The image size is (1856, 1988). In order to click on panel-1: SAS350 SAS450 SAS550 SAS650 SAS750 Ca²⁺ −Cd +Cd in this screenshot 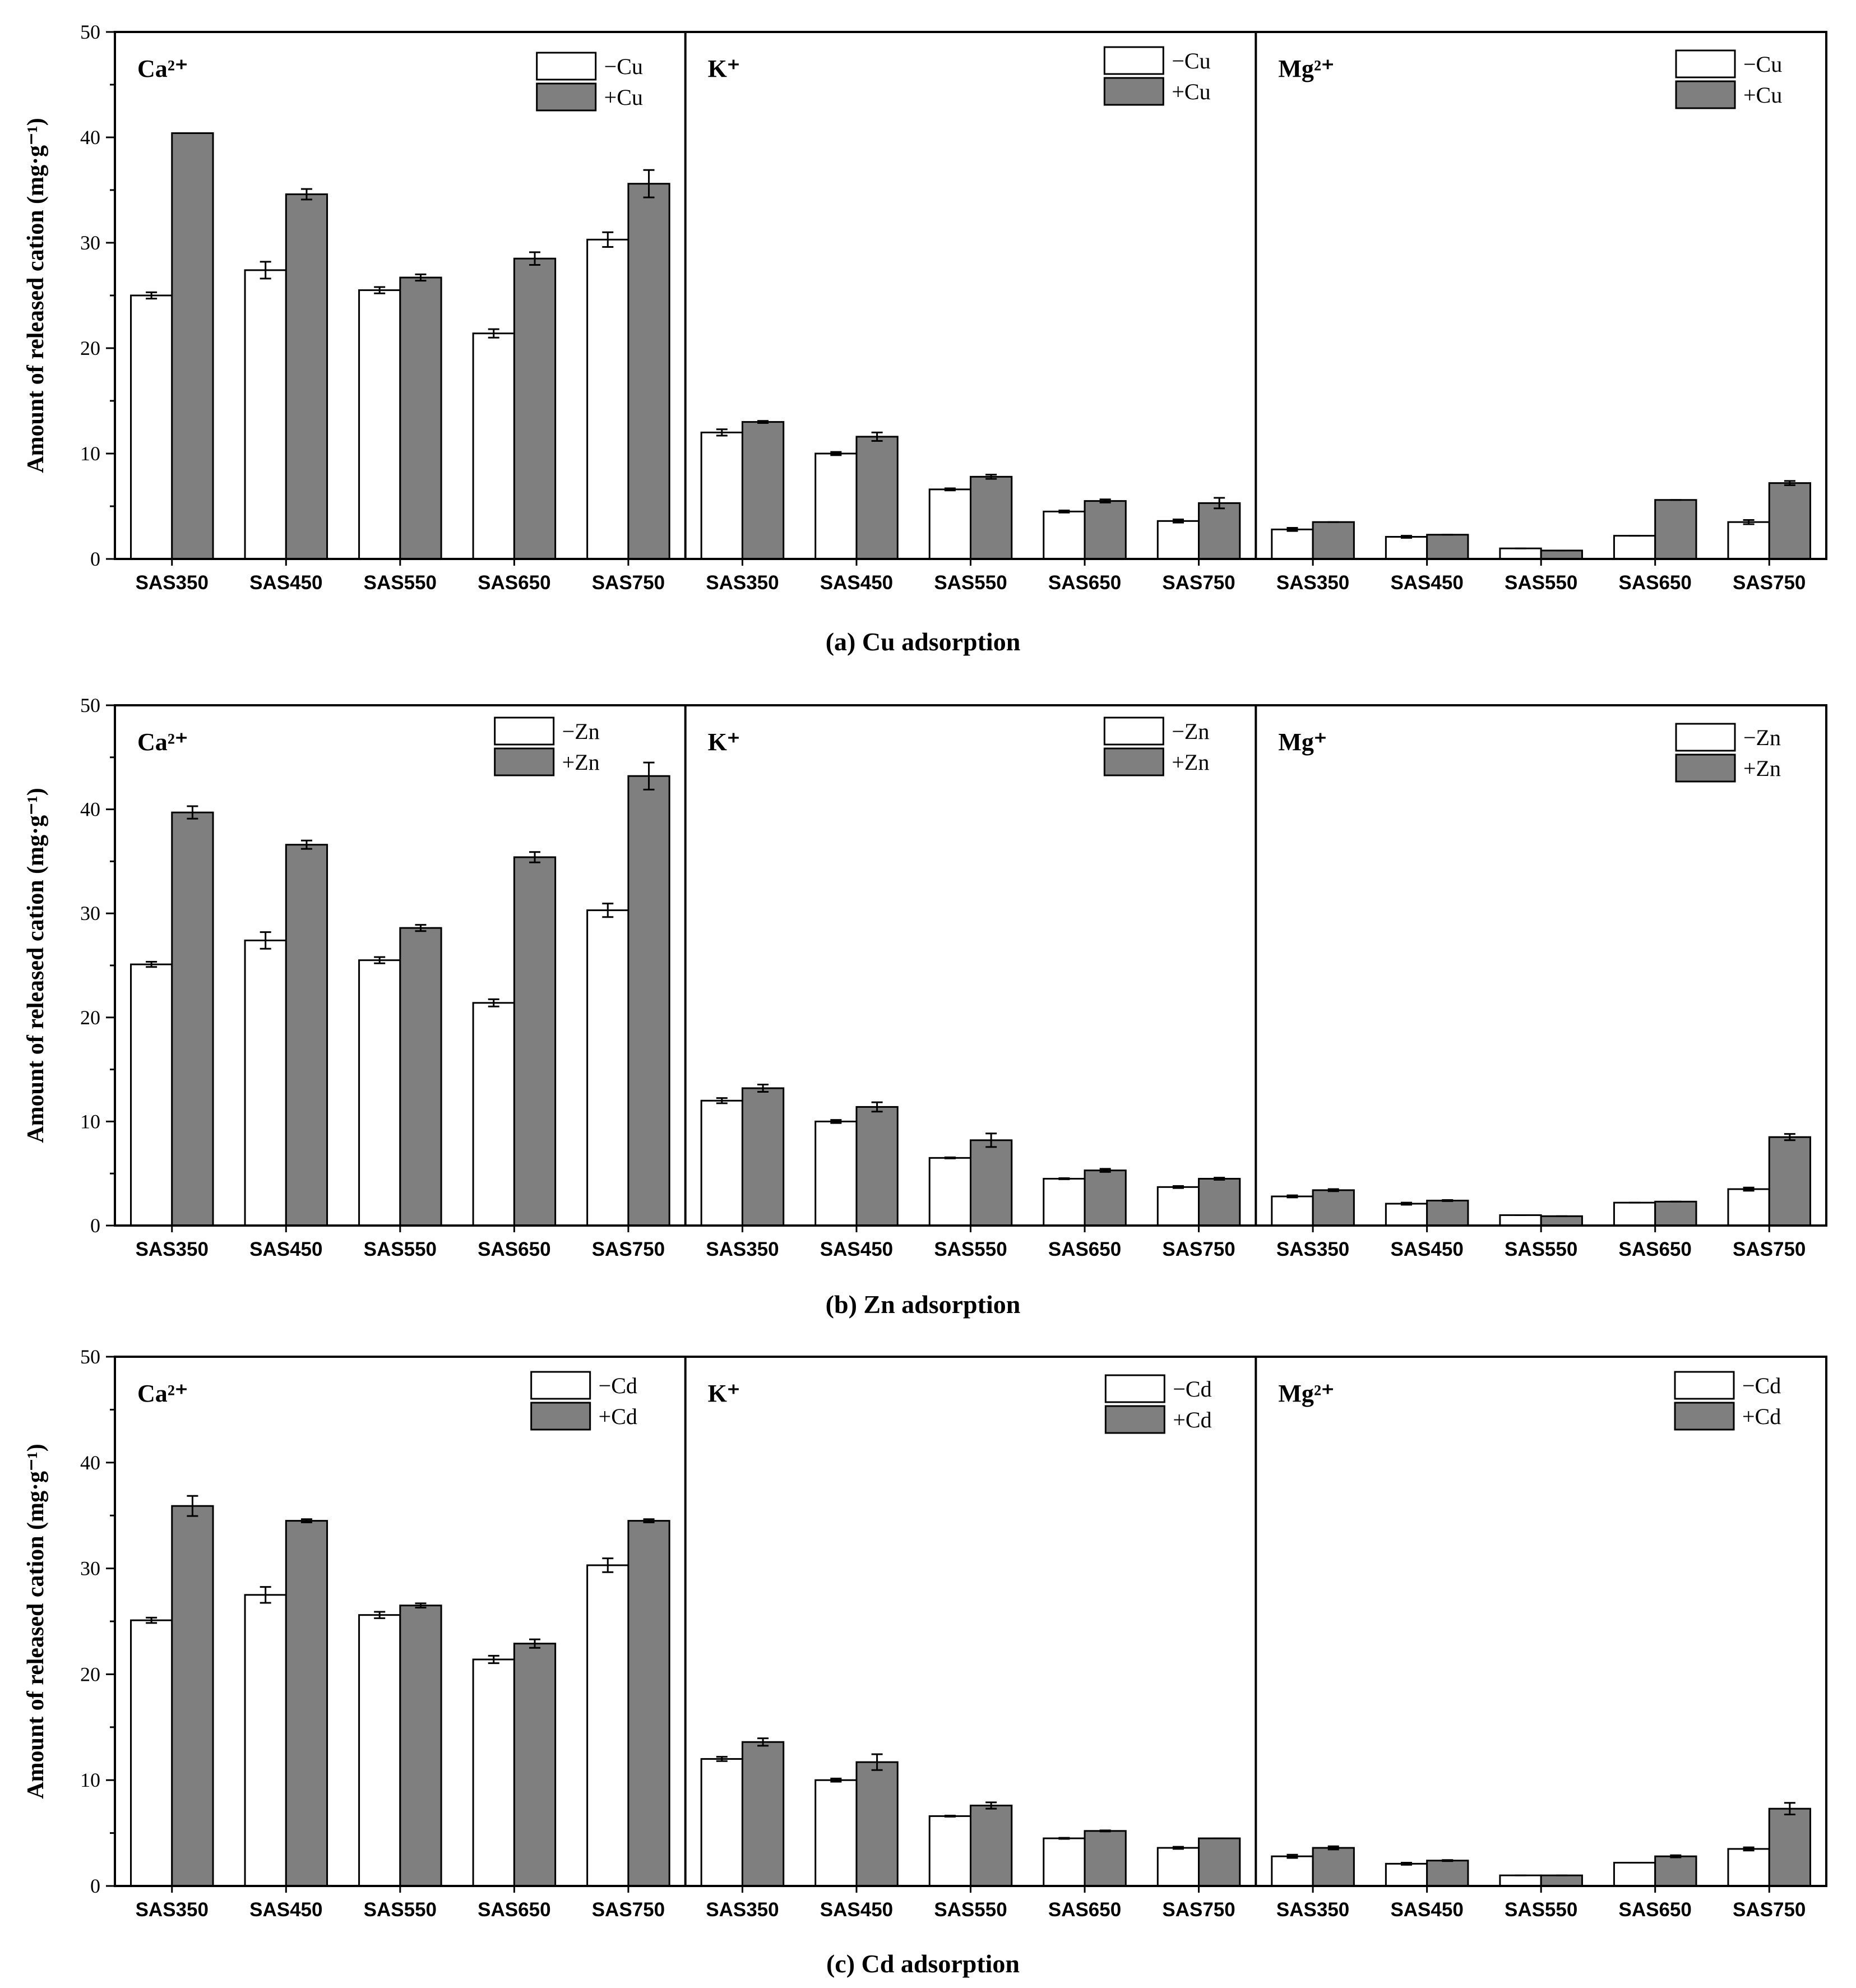, I will do `click(399, 1646)`.